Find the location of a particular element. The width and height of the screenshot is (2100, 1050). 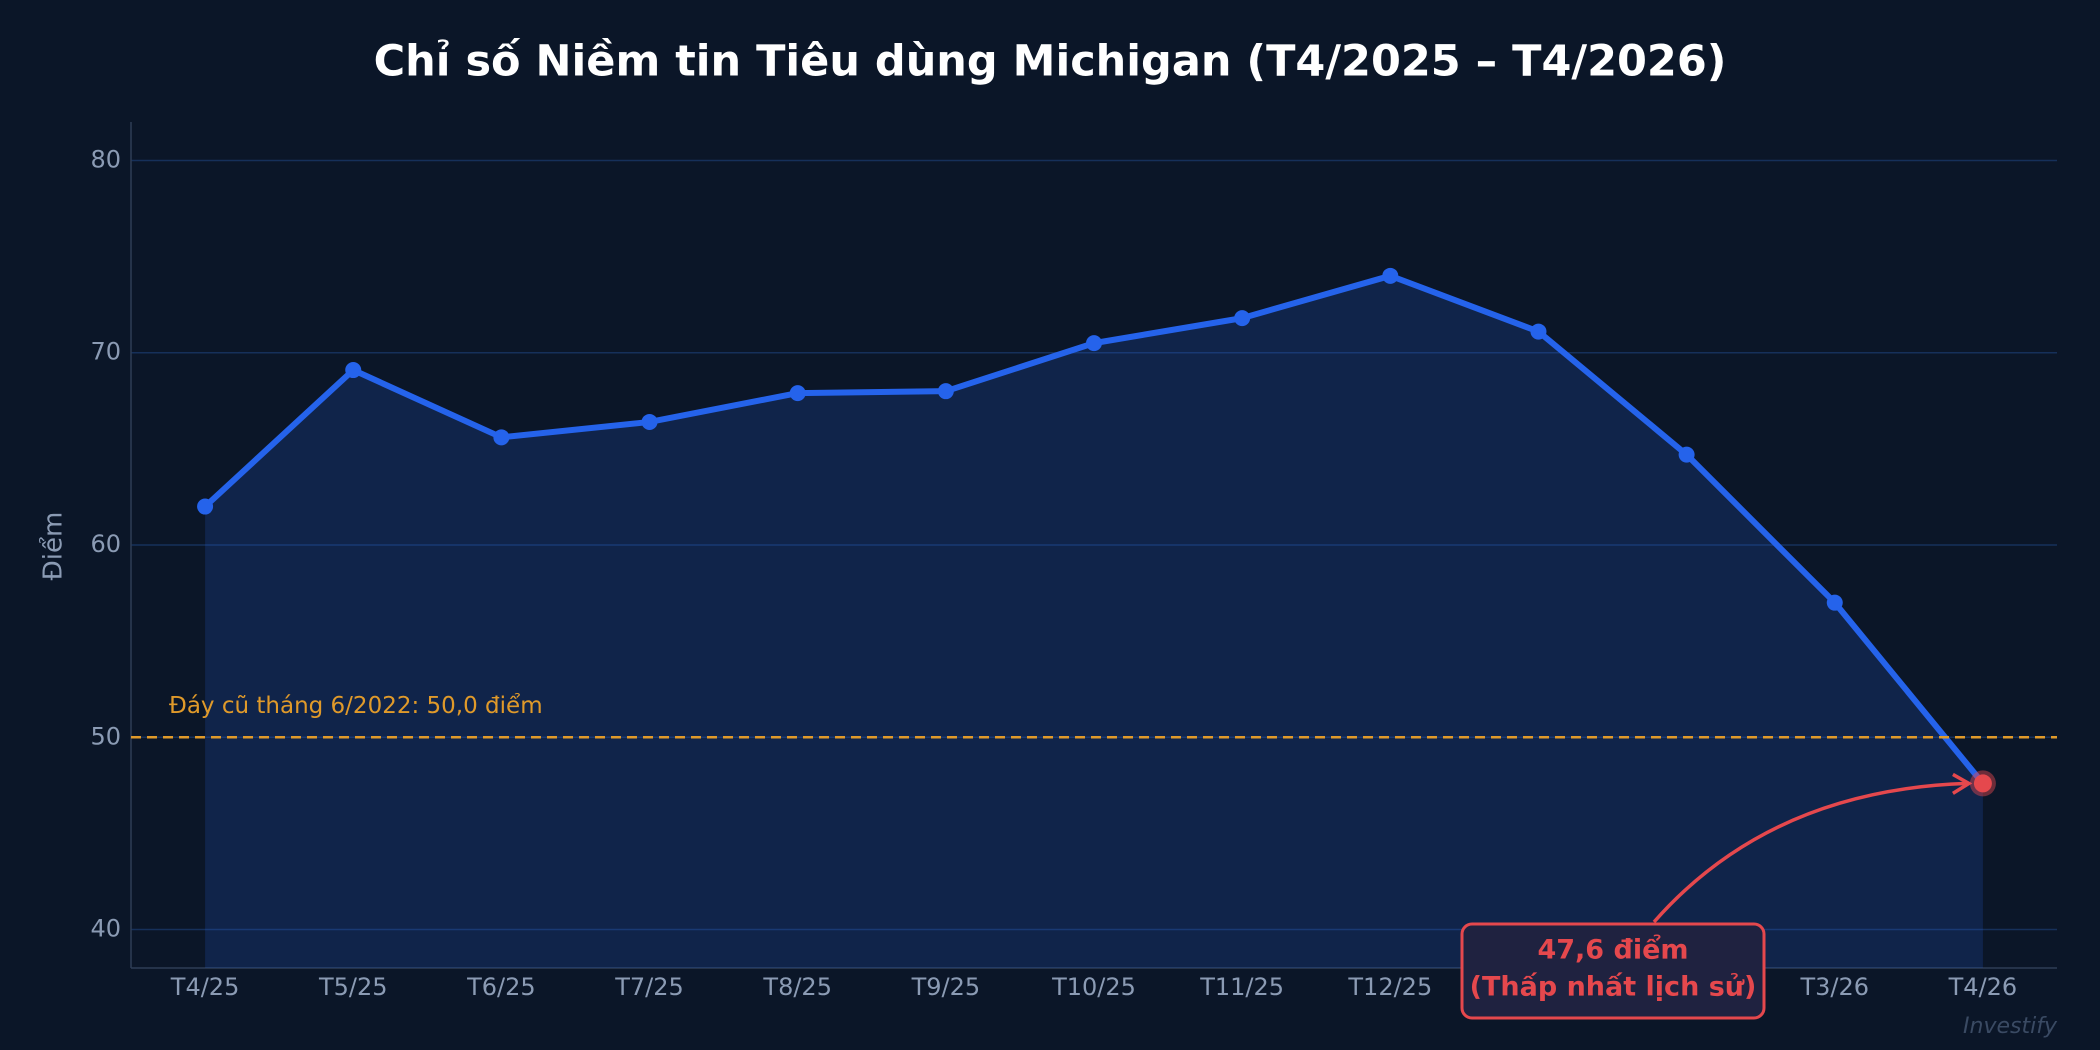

x-tick-label: T7/25 is located at coordinates (649, 987).